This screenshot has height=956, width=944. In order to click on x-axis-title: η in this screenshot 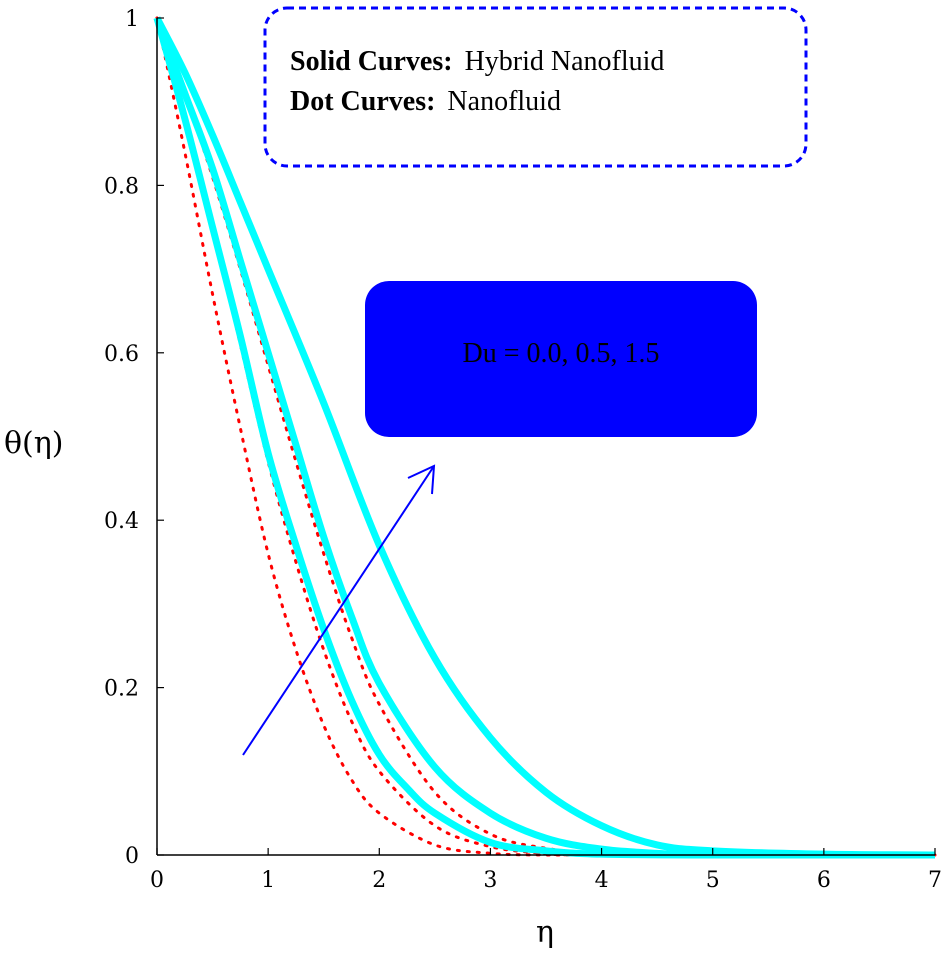, I will do `click(545, 932)`.